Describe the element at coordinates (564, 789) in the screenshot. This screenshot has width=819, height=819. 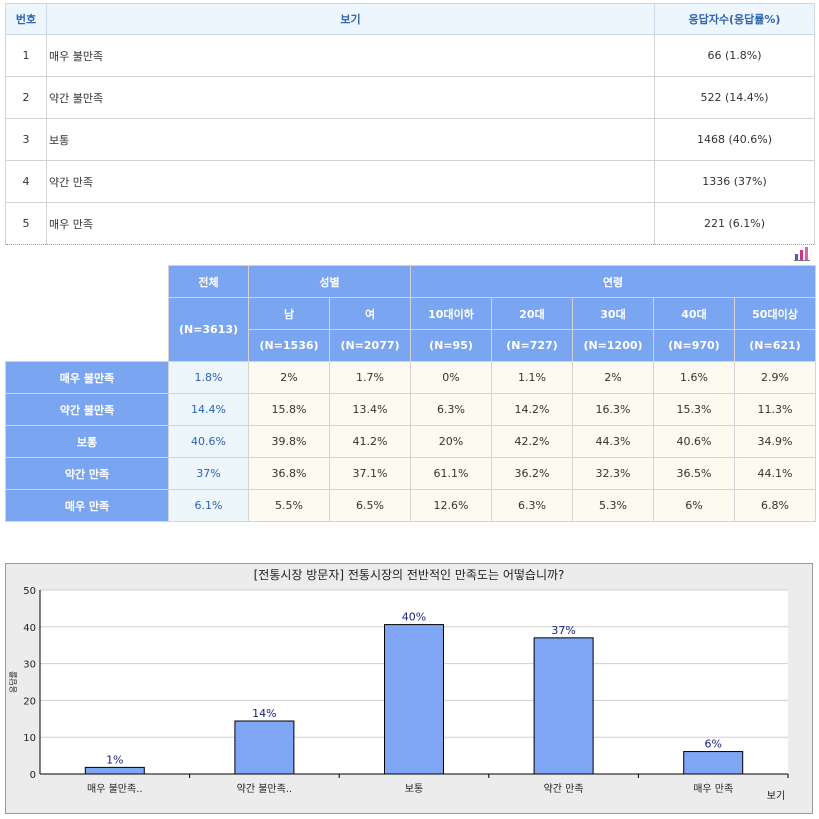
I see `x-tick-label: 약간 만족` at that location.